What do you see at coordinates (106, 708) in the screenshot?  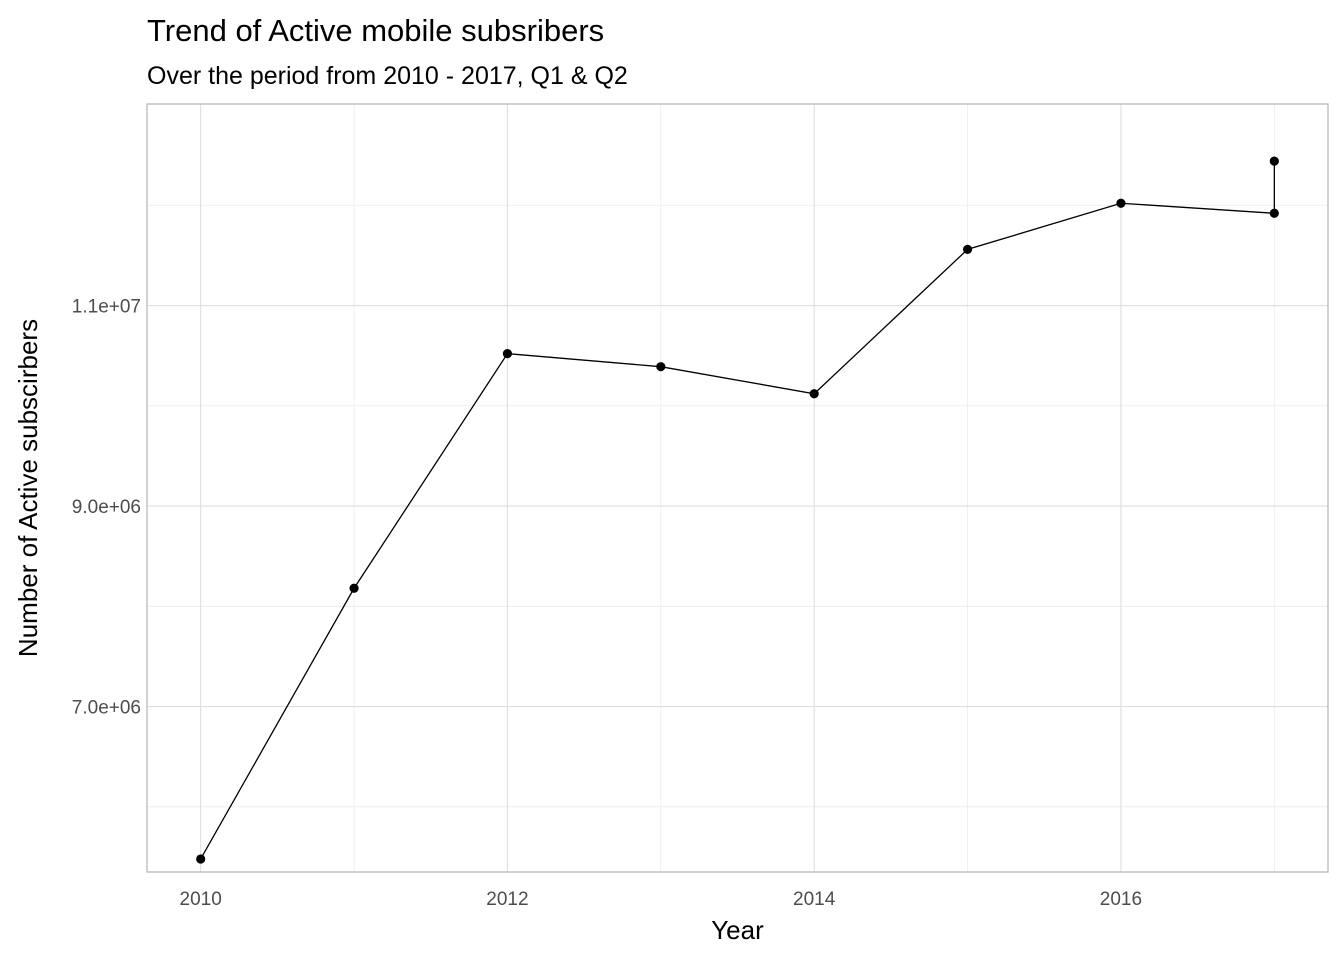 I see `y-tick-label: 7.0e+06` at bounding box center [106, 708].